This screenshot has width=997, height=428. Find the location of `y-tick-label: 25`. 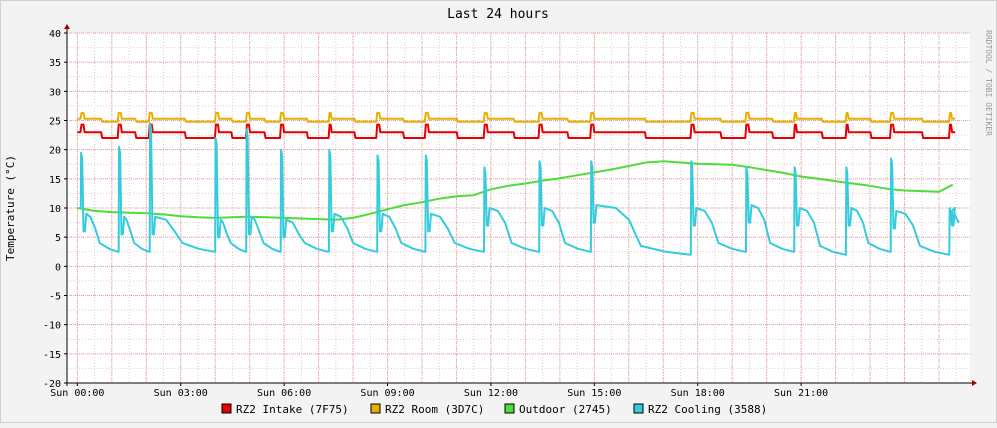

y-tick-label: 25 is located at coordinates (55, 122).